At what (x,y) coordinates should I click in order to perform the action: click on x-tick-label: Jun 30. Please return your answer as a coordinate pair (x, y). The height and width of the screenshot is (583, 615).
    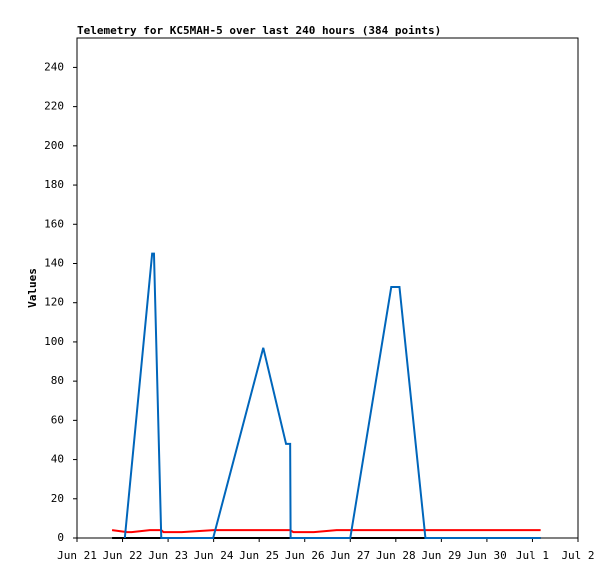
    Looking at the image, I should click on (487, 555).